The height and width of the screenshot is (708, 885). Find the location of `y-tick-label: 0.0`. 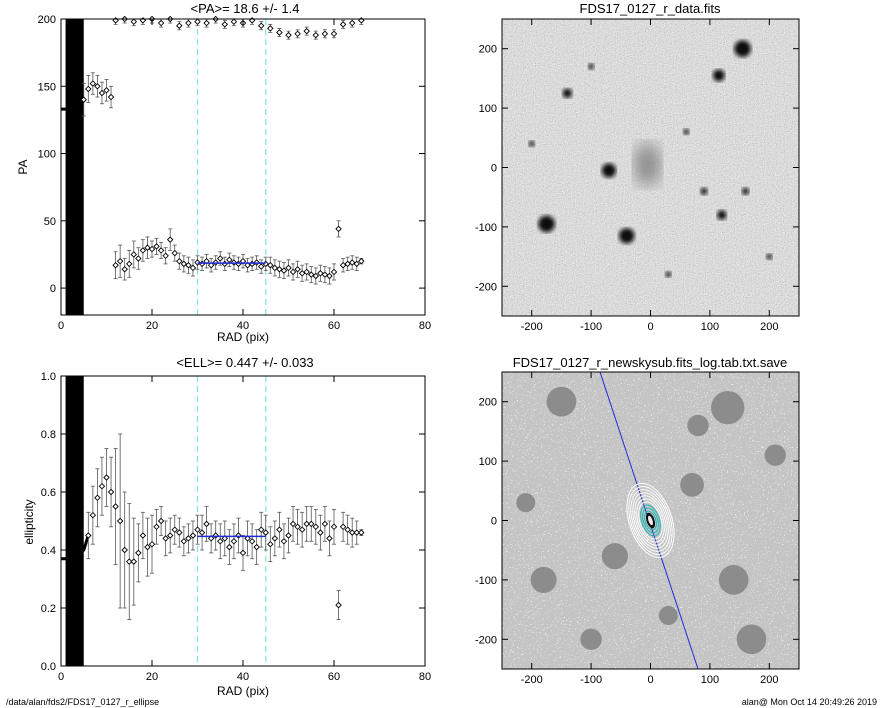

y-tick-label: 0.0 is located at coordinates (48, 667).